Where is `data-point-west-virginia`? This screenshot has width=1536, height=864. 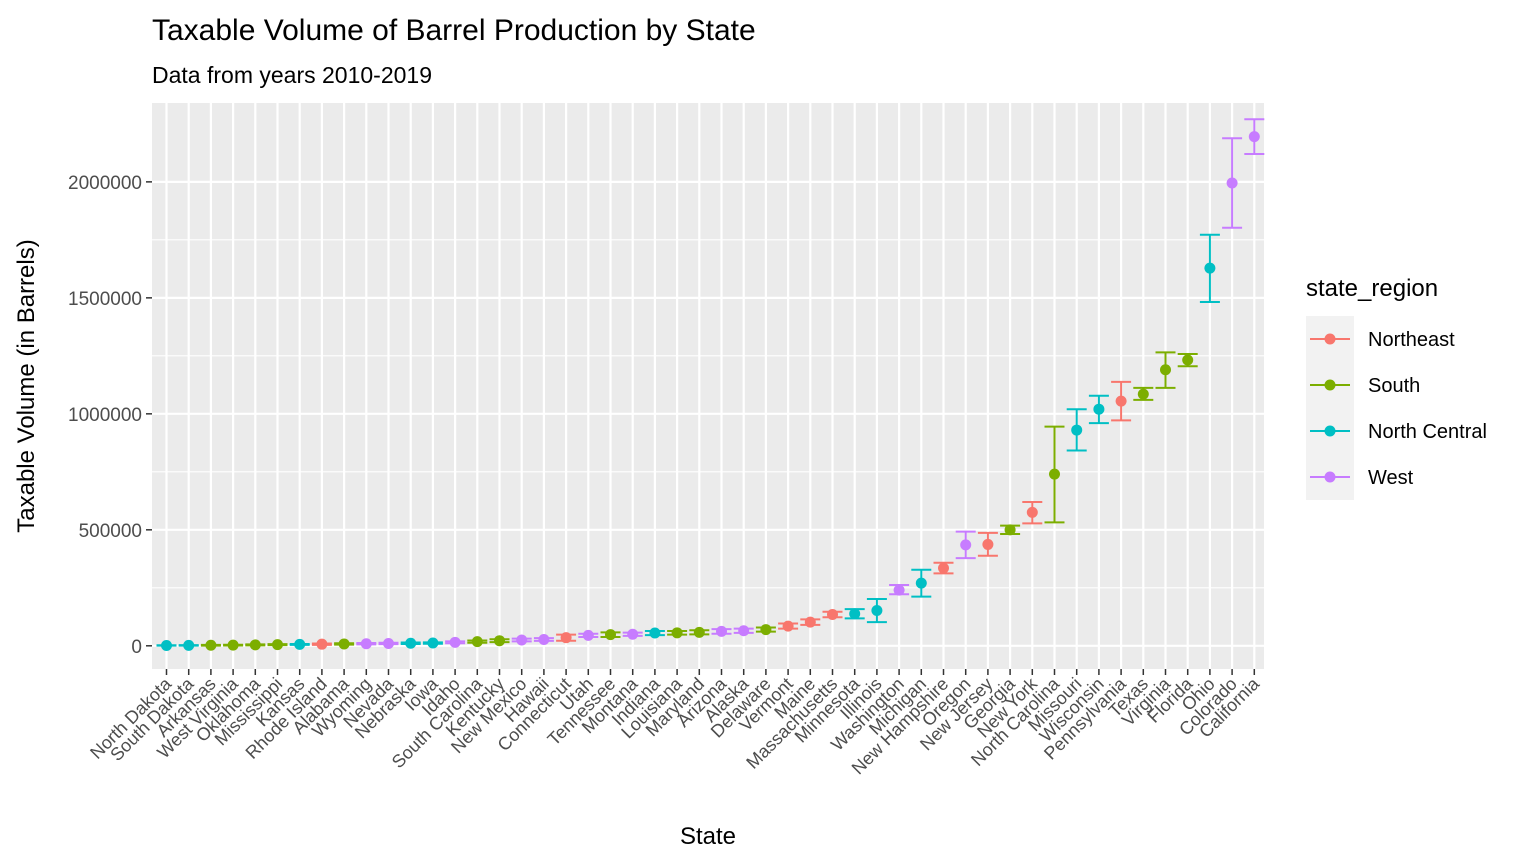 data-point-west-virginia is located at coordinates (233, 645).